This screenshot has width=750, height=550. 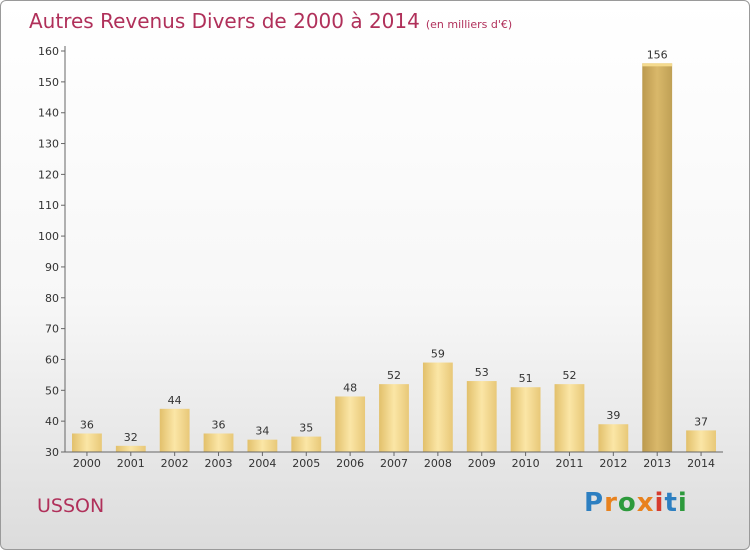 What do you see at coordinates (613, 463) in the screenshot?
I see `x-tick-label: 2012` at bounding box center [613, 463].